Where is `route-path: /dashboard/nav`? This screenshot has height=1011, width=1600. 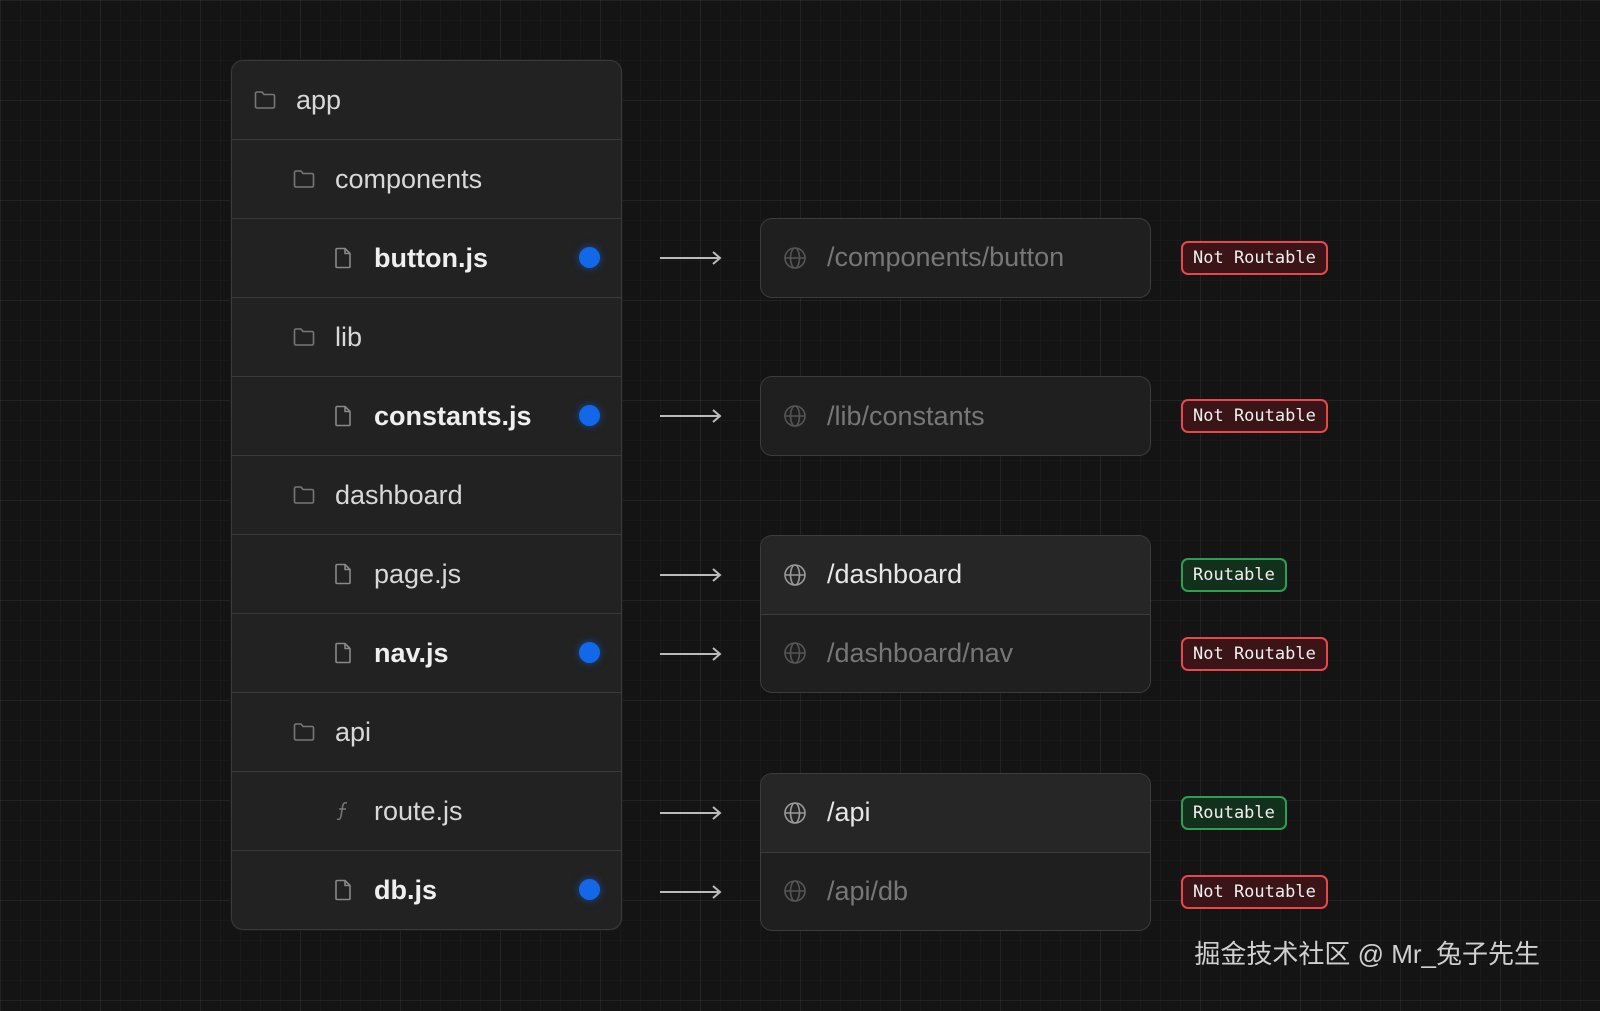 route-path: /dashboard/nav is located at coordinates (920, 652).